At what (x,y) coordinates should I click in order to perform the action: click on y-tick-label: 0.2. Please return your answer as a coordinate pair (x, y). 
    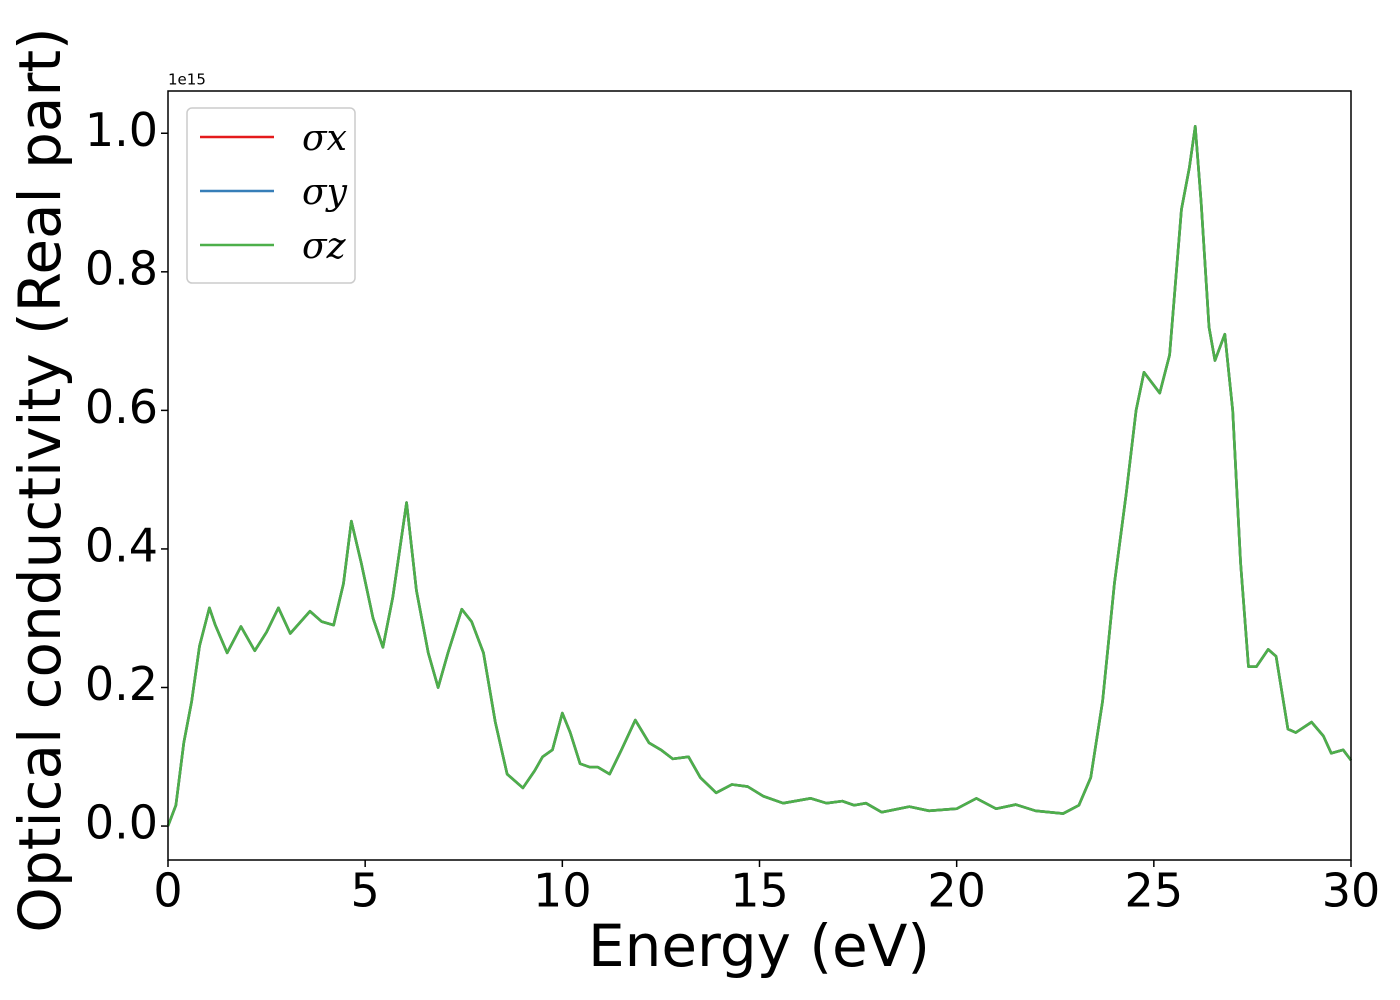
    Looking at the image, I should click on (121, 684).